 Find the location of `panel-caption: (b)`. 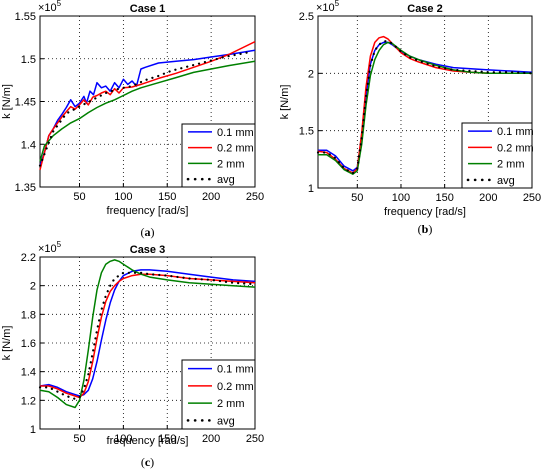

panel-caption: (b) is located at coordinates (425, 229).